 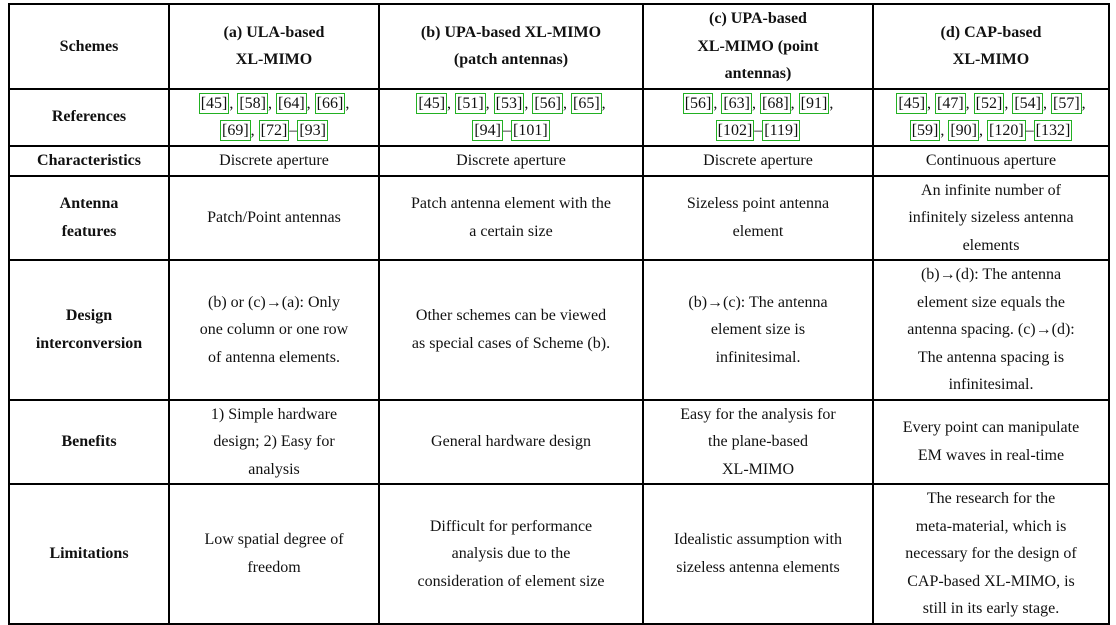 I want to click on benefits-c-line: Easy for the analysis for, so click(x=758, y=414).